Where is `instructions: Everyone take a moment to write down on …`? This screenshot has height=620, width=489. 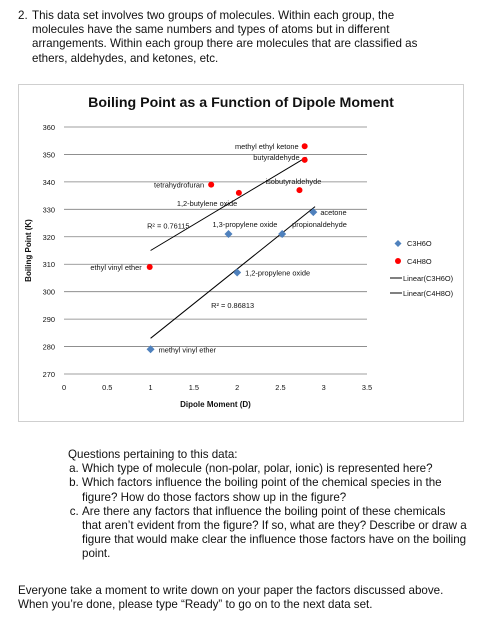
instructions: Everyone take a moment to write down on … is located at coordinates (248, 598).